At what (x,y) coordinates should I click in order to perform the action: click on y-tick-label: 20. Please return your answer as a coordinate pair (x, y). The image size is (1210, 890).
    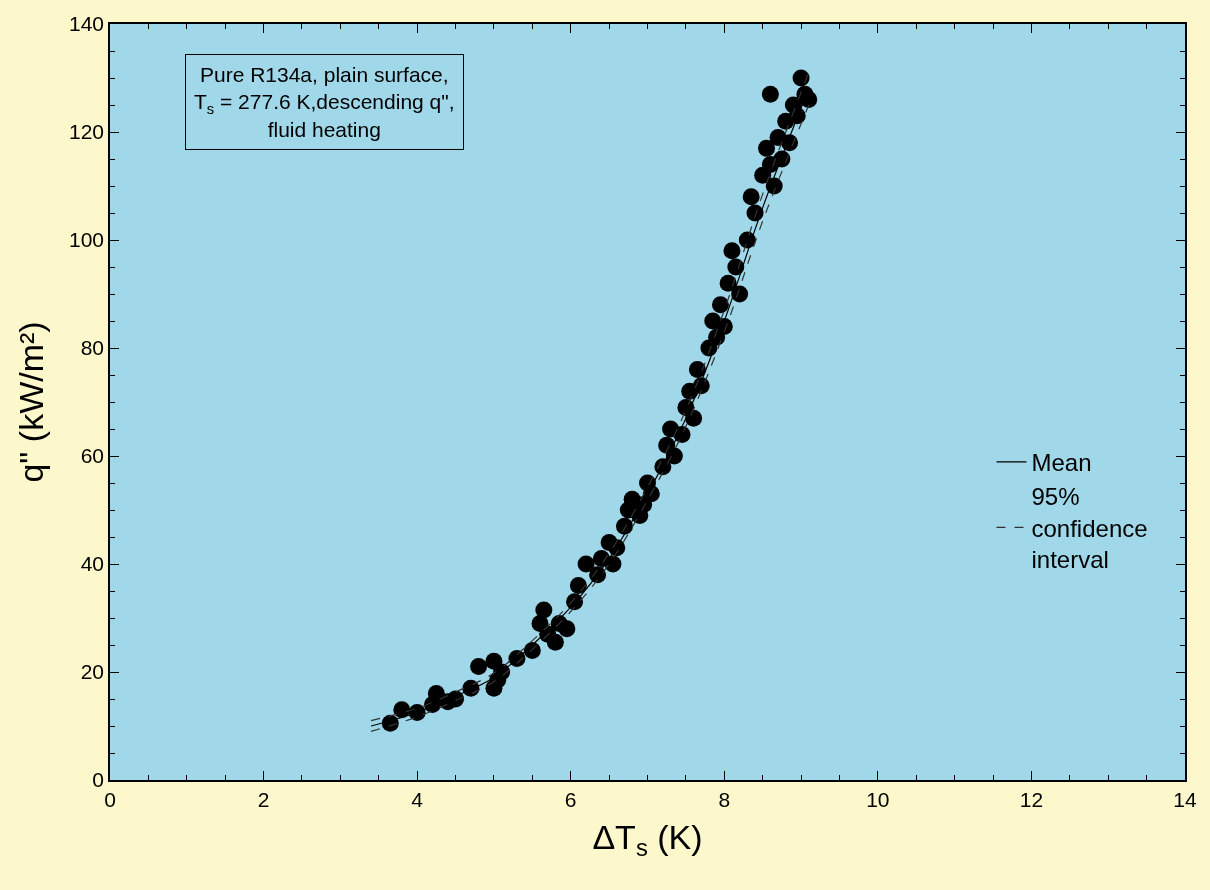
    Looking at the image, I should click on (92, 672).